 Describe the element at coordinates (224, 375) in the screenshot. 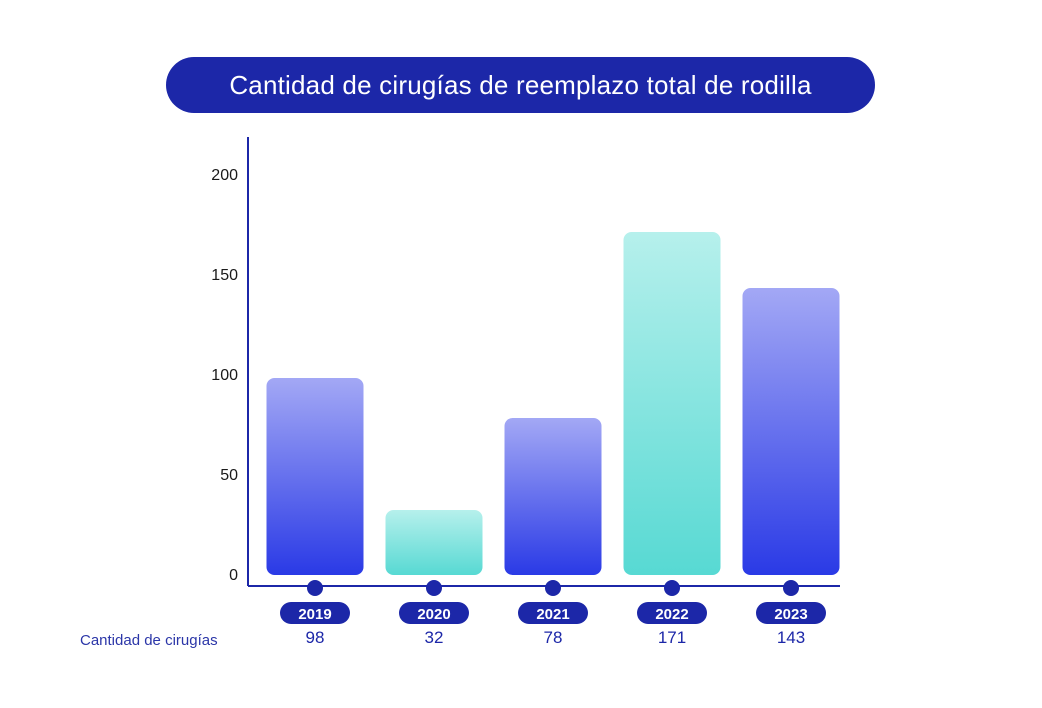

I see `y-tick-label: 100` at that location.